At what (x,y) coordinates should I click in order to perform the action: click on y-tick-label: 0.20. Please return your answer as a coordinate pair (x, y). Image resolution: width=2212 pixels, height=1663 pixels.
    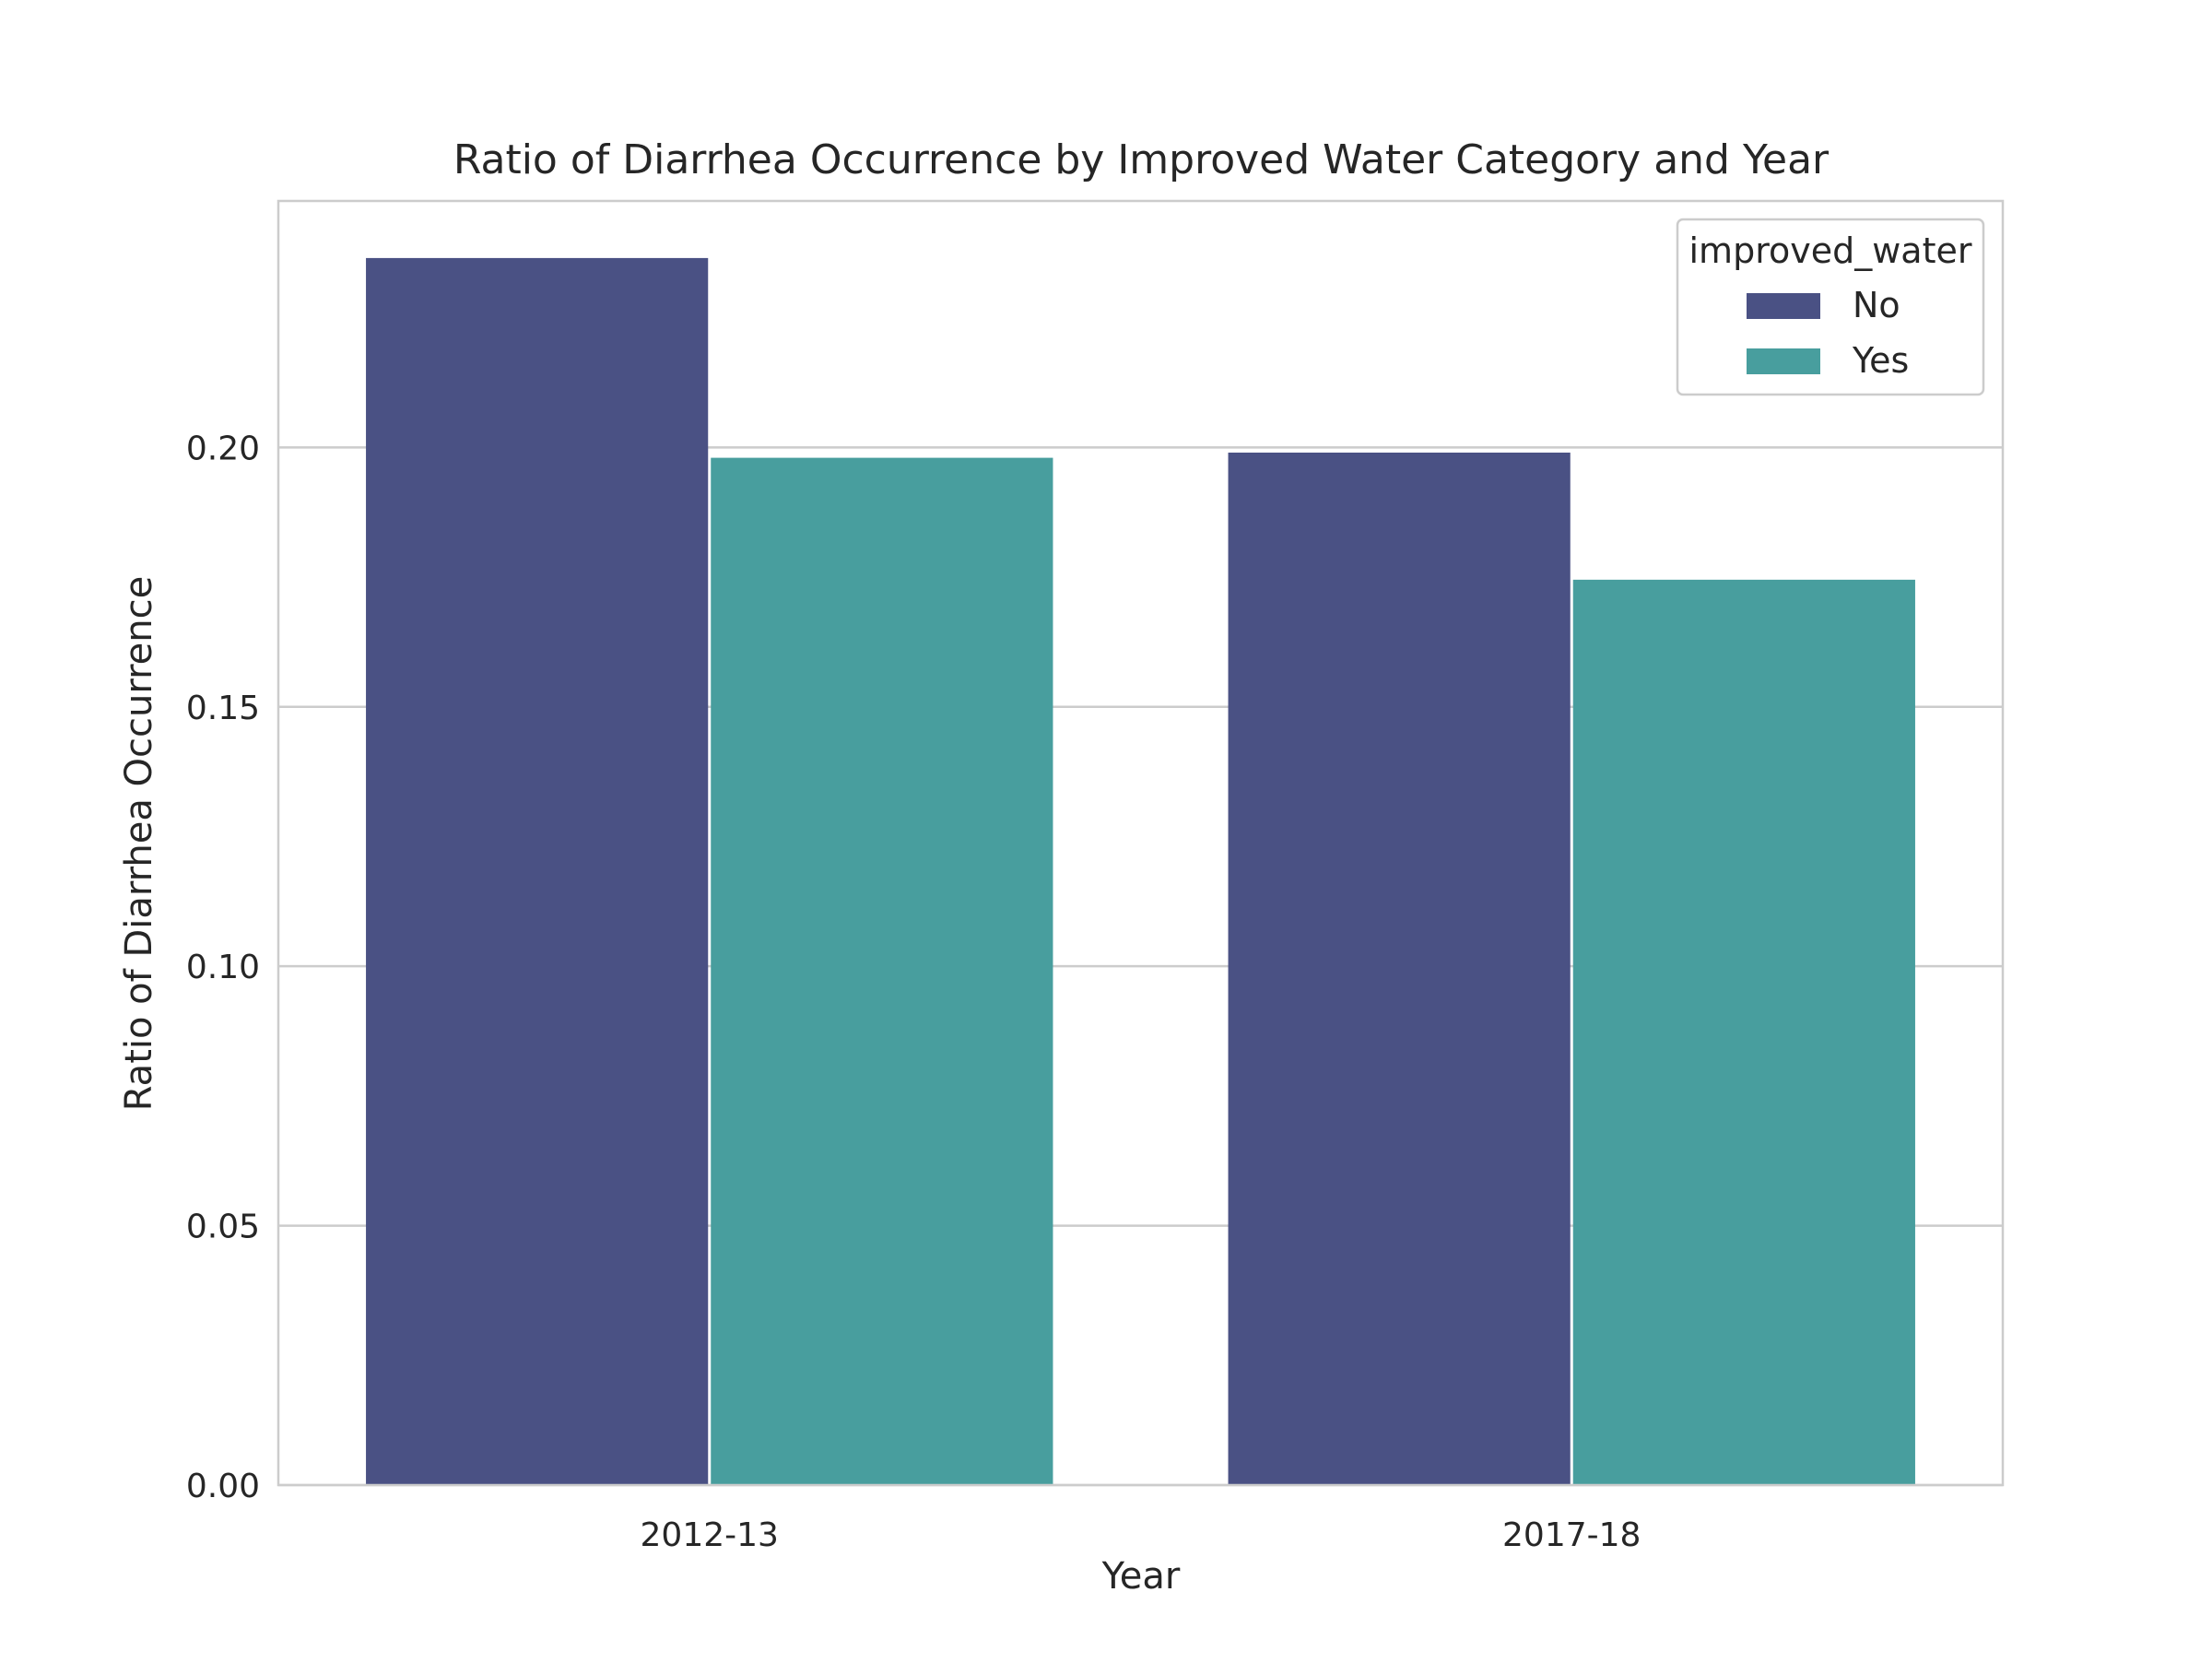
    Looking at the image, I should click on (223, 448).